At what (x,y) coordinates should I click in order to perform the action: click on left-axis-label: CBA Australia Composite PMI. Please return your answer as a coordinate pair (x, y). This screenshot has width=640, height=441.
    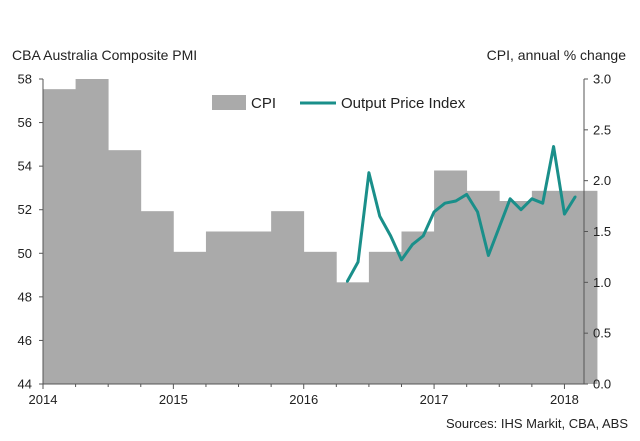
    Looking at the image, I should click on (104, 55).